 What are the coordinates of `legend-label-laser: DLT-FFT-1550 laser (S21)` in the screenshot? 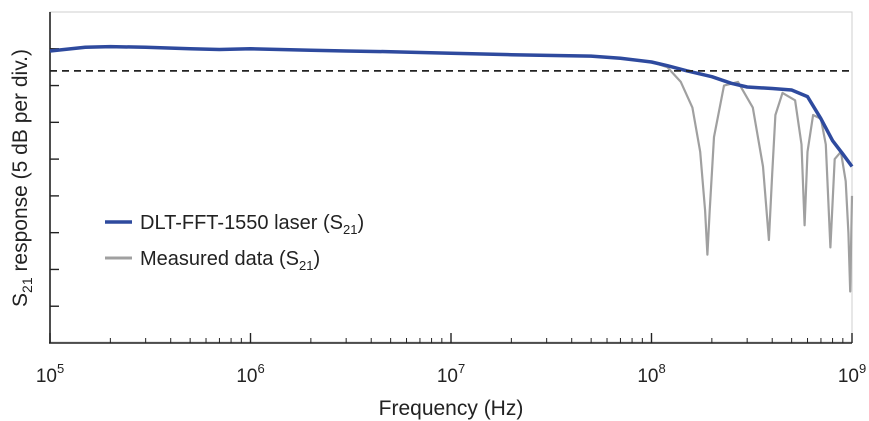 It's located at (252, 224).